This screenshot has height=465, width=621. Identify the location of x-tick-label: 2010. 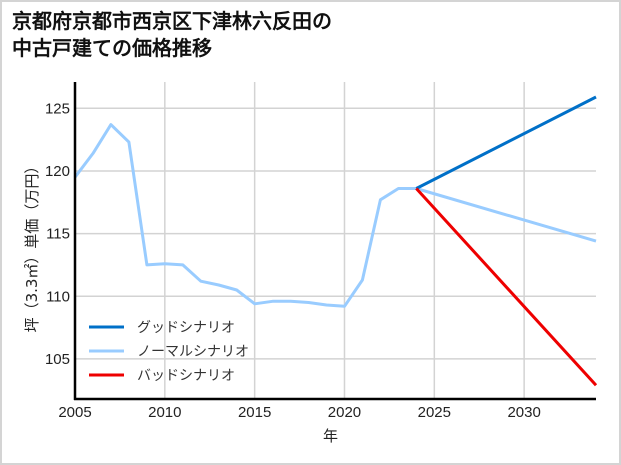
(164, 412).